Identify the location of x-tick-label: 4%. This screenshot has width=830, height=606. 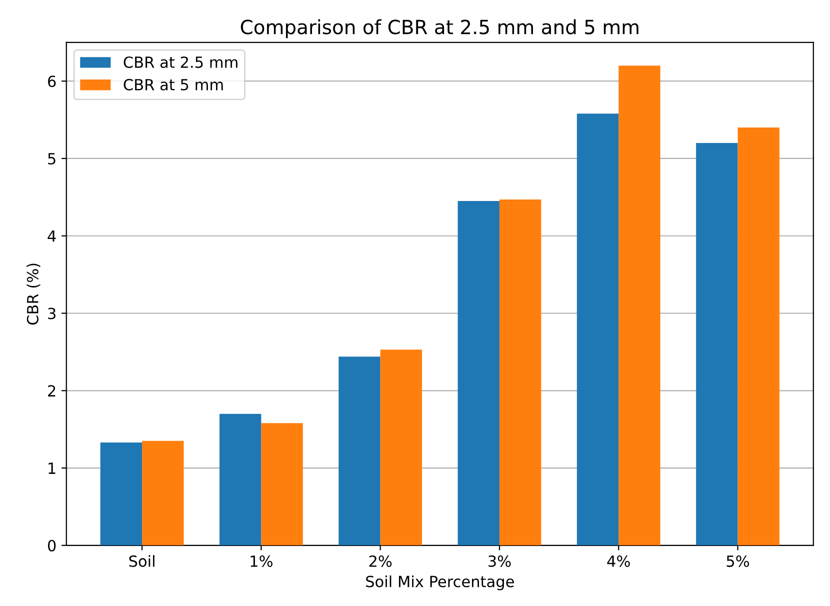
(618, 561).